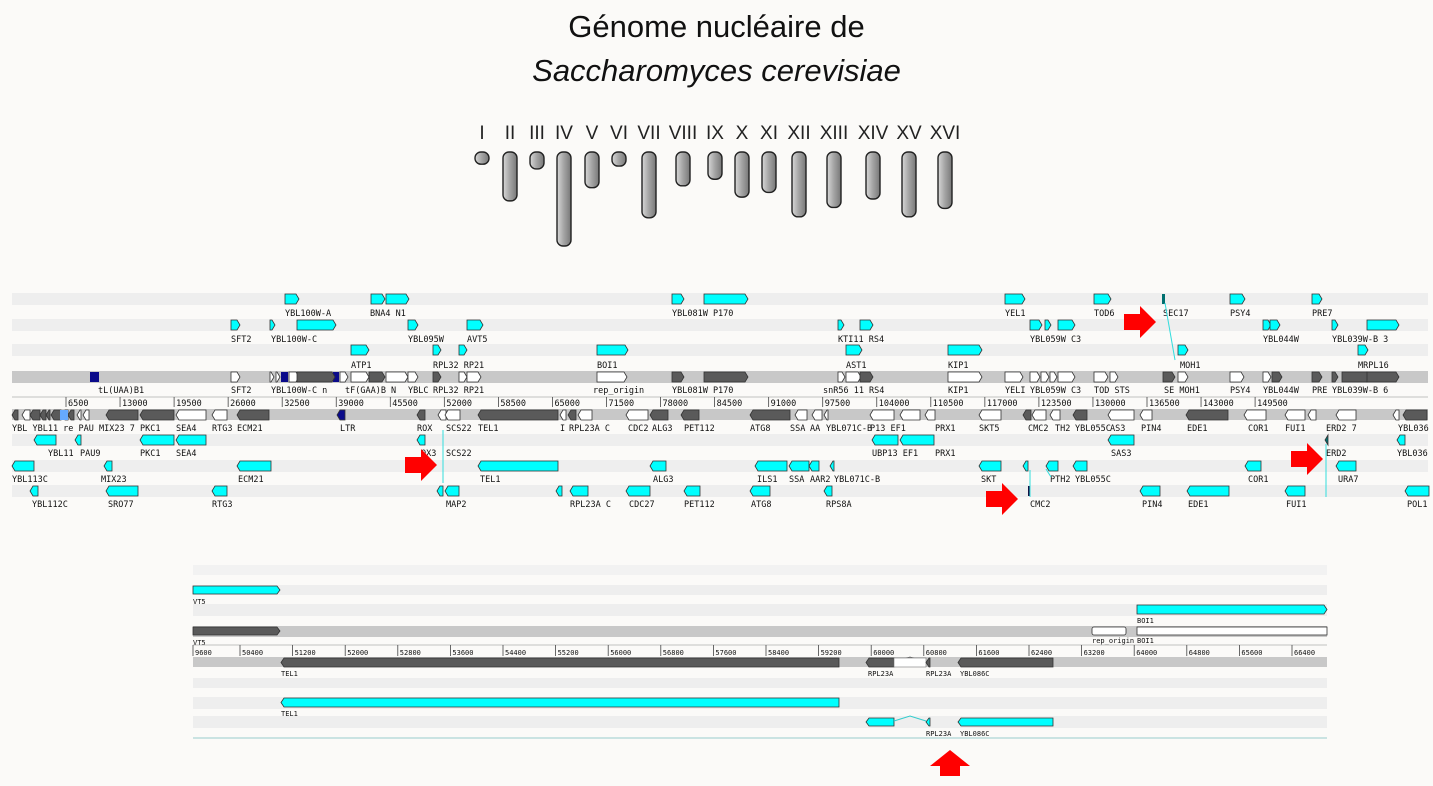 The image size is (1433, 786). Describe the element at coordinates (873, 133) in the screenshot. I see `chromosome-label: XIV` at that location.